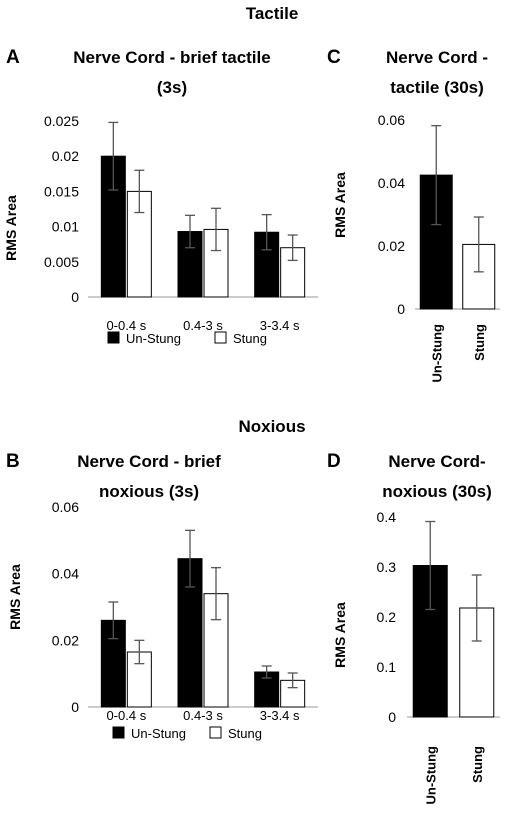 Image resolution: width=505 pixels, height=819 pixels. What do you see at coordinates (272, 13) in the screenshot?
I see `section-title-tactile: Tactile` at bounding box center [272, 13].